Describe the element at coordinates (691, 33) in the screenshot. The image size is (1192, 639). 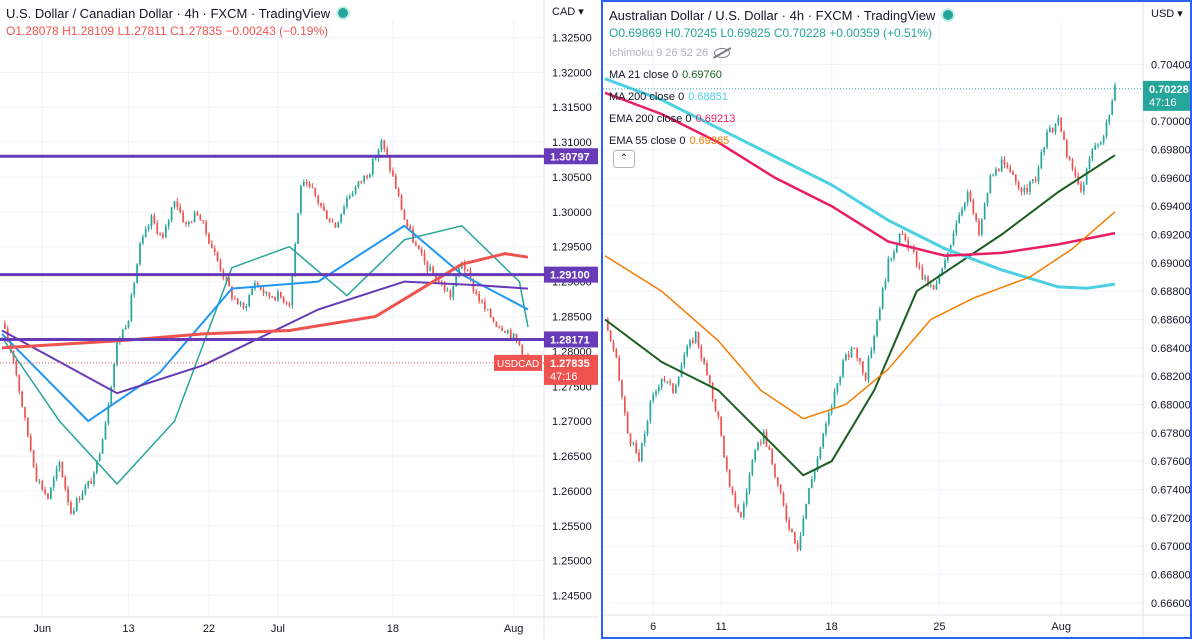
I see `audusd-high: H0.70245` at that location.